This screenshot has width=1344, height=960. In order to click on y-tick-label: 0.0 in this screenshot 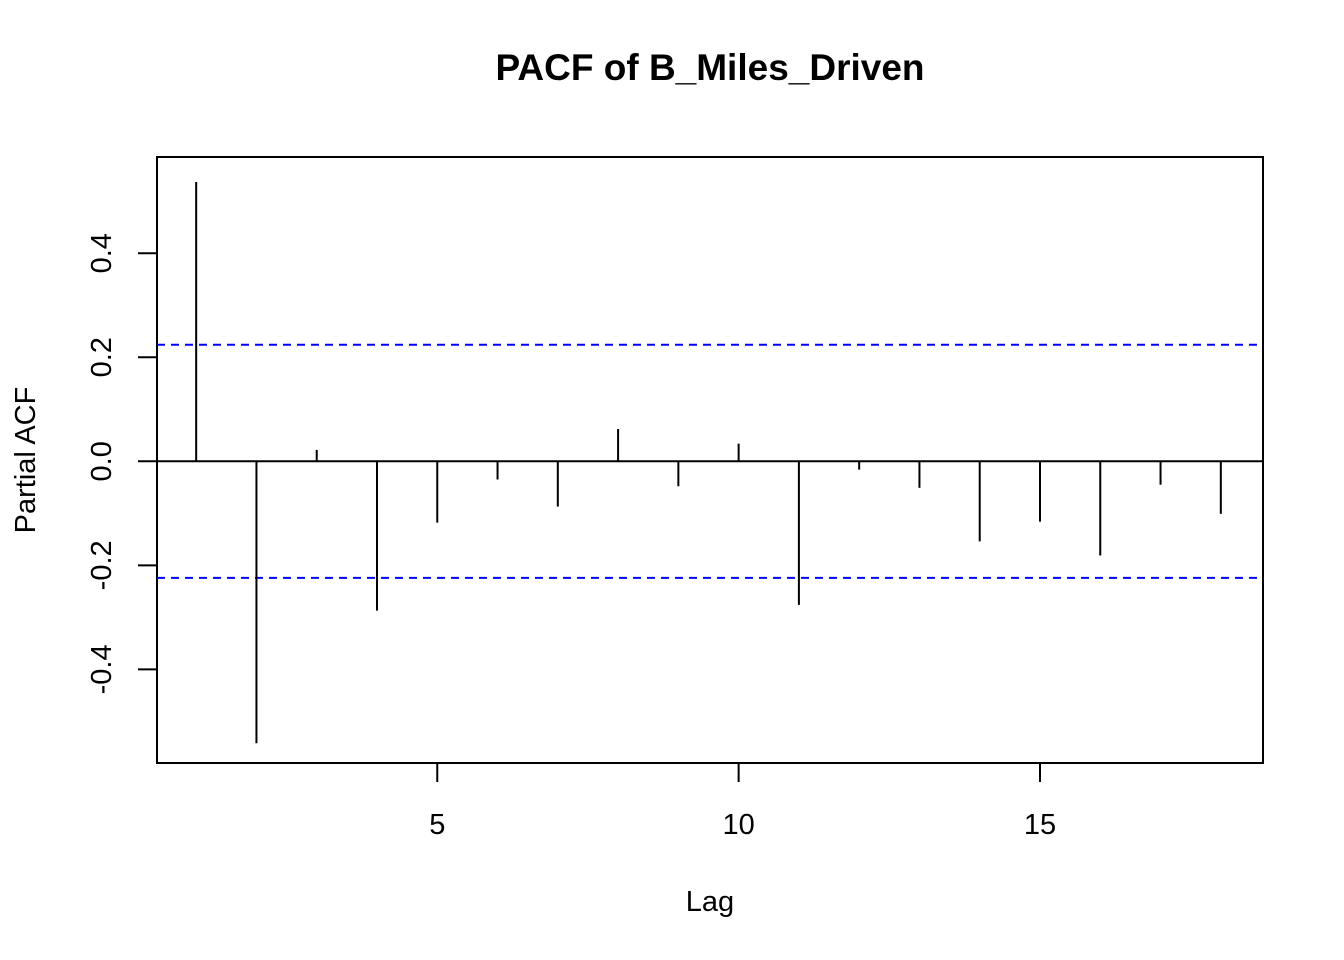, I will do `click(102, 461)`.